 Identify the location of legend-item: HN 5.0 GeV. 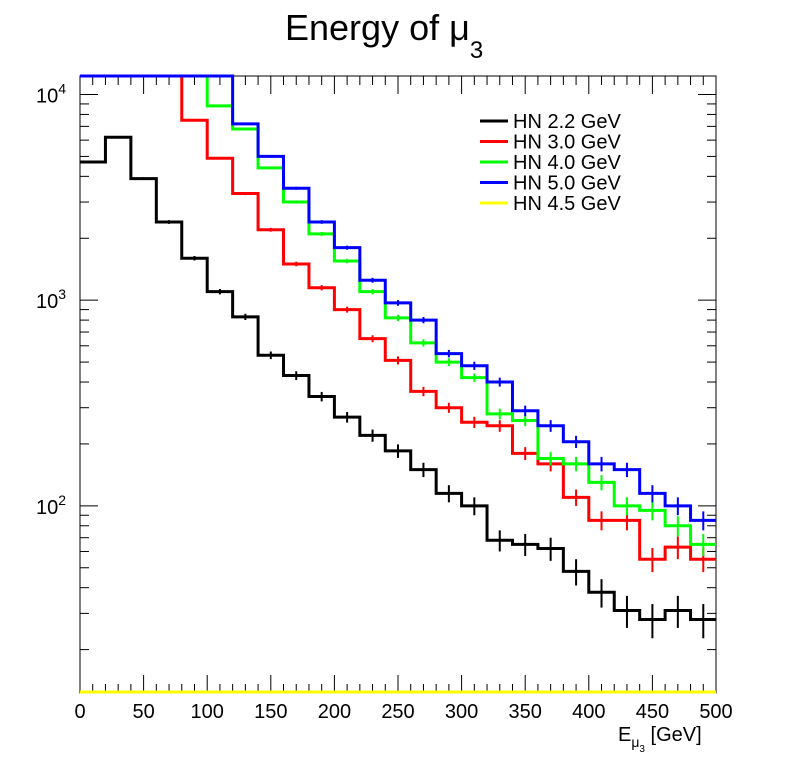
(550, 184).